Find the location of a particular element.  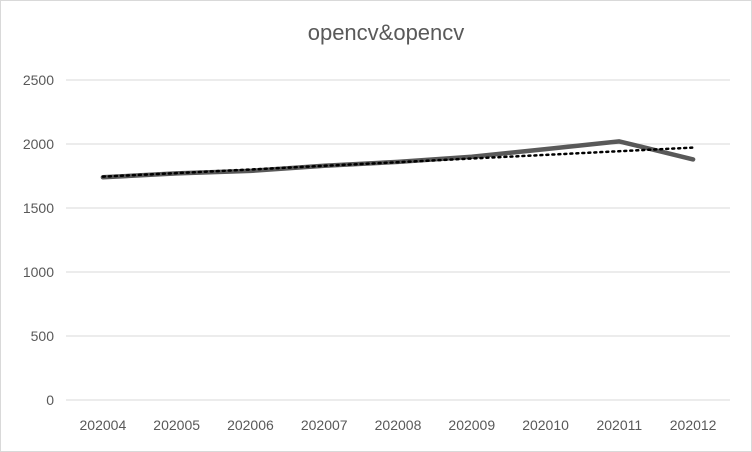

x-tick-label: 202009 is located at coordinates (471, 425).